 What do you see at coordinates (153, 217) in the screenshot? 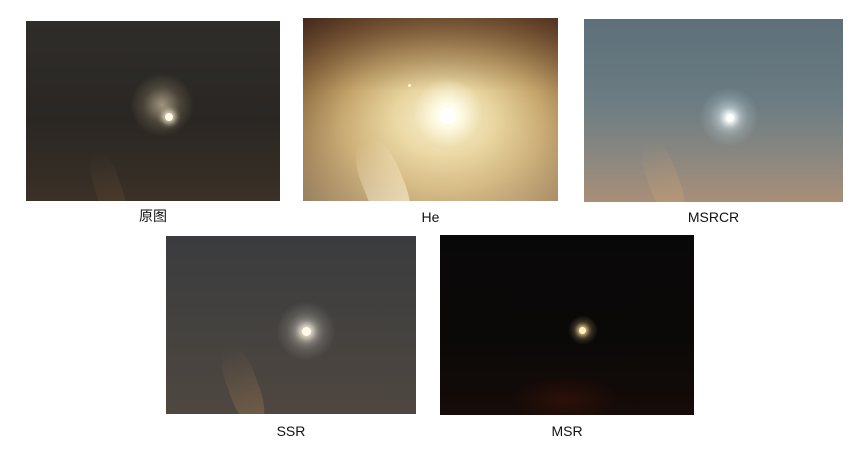
I see `caption-original: 原图` at bounding box center [153, 217].